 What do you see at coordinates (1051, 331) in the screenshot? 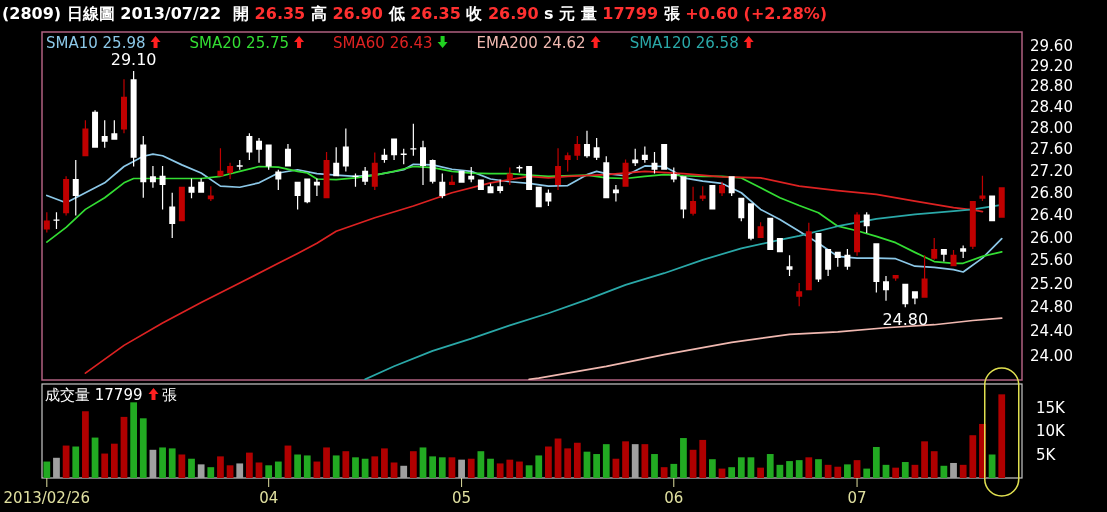
I see `y-tick-label: 24.40` at bounding box center [1051, 331].